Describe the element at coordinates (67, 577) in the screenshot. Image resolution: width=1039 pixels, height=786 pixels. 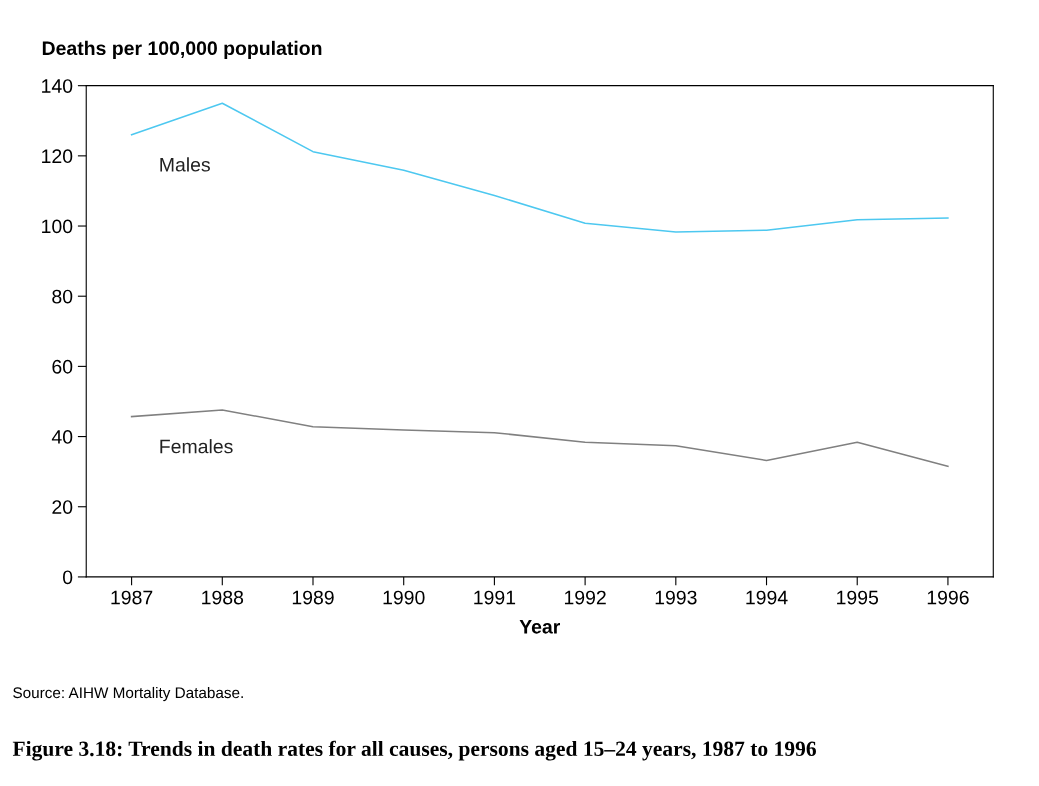
I see `y-tick-label: 0` at that location.